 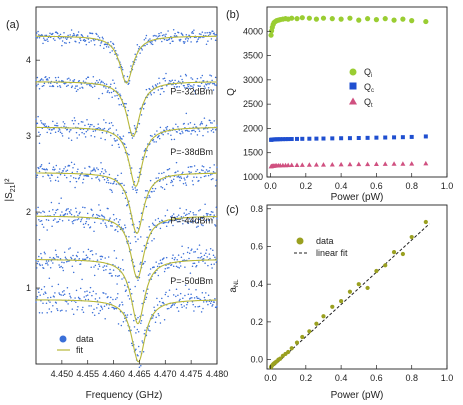 What do you see at coordinates (232, 210) in the screenshot?
I see `panel-c-label: (c)` at bounding box center [232, 210].